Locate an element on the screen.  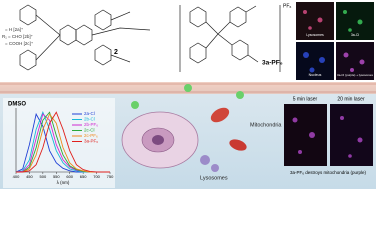
substituent: = H [2a]⁺ is located at coordinates (14, 29).